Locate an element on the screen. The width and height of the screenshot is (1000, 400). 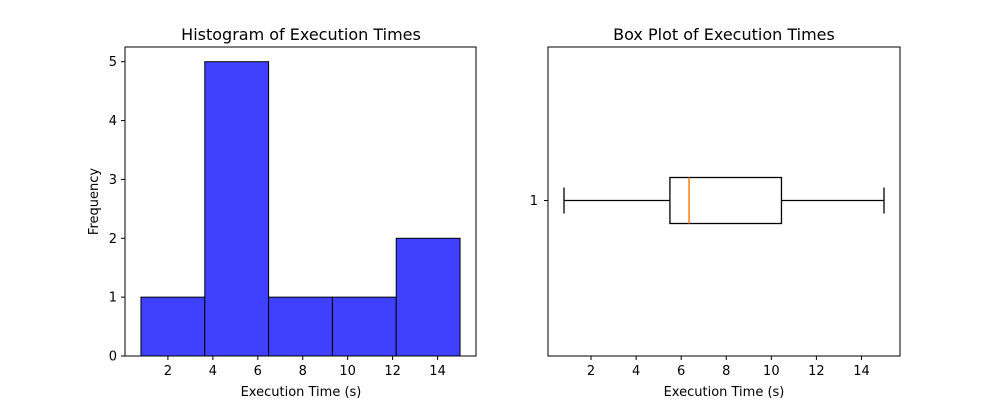
boxplot-y-ticks: 1 is located at coordinates (539, 201).